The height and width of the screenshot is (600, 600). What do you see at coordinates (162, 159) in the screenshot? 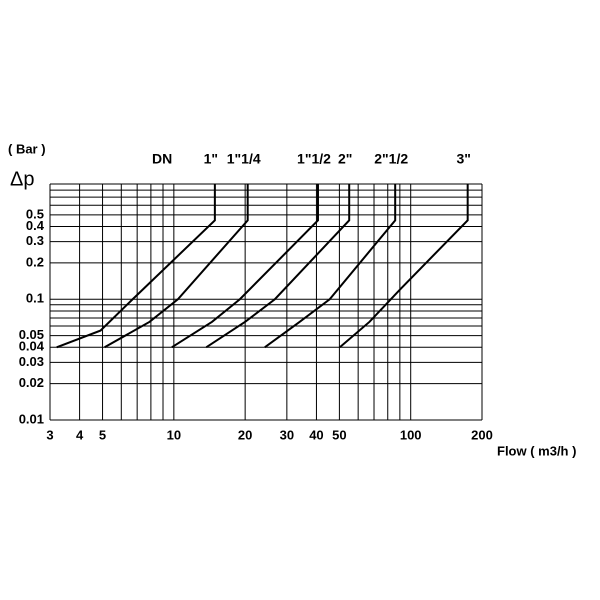
I see `legend-title: DN` at bounding box center [162, 159].